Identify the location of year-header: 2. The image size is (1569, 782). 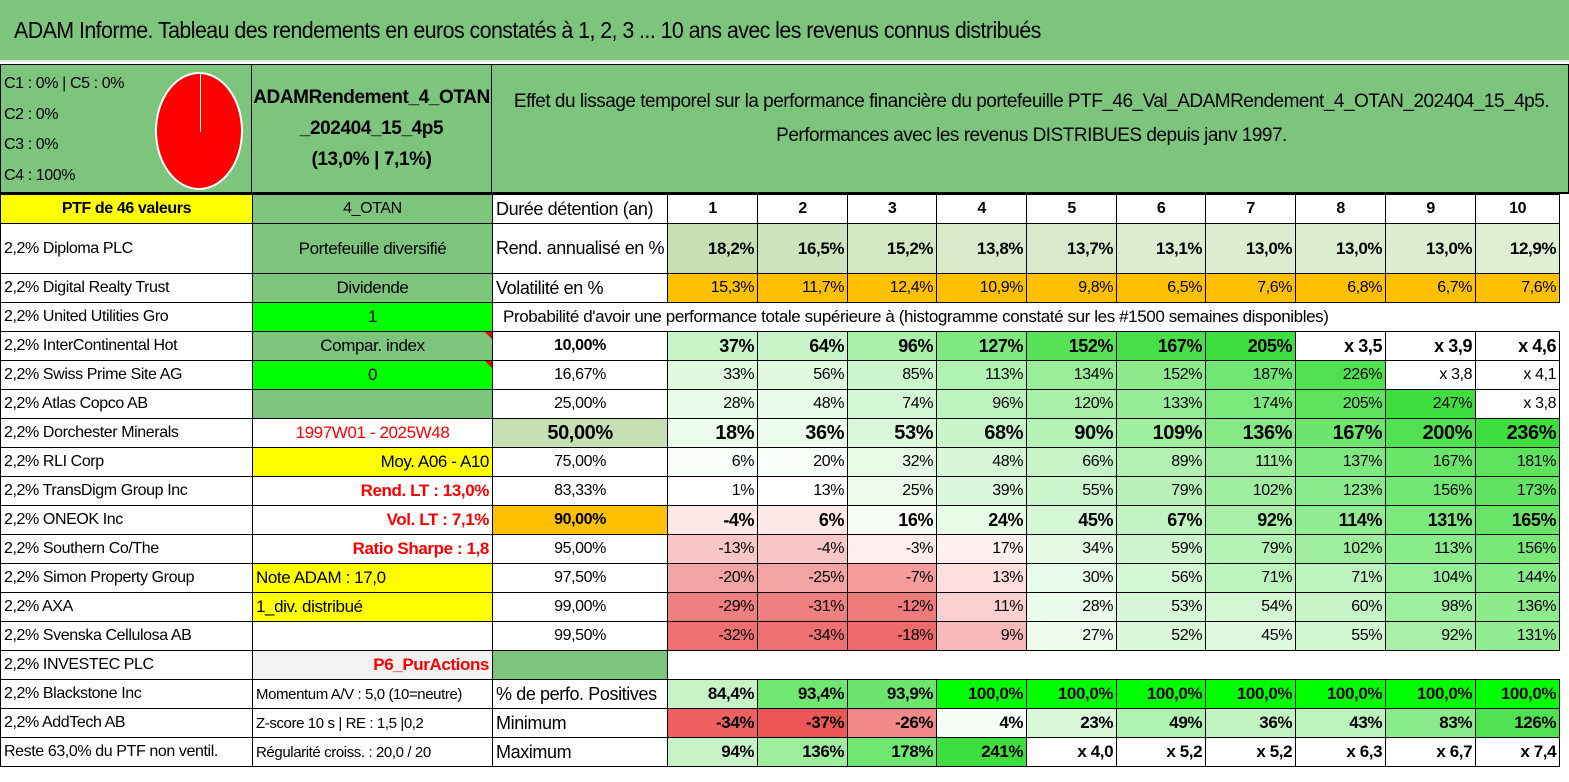
(803, 209).